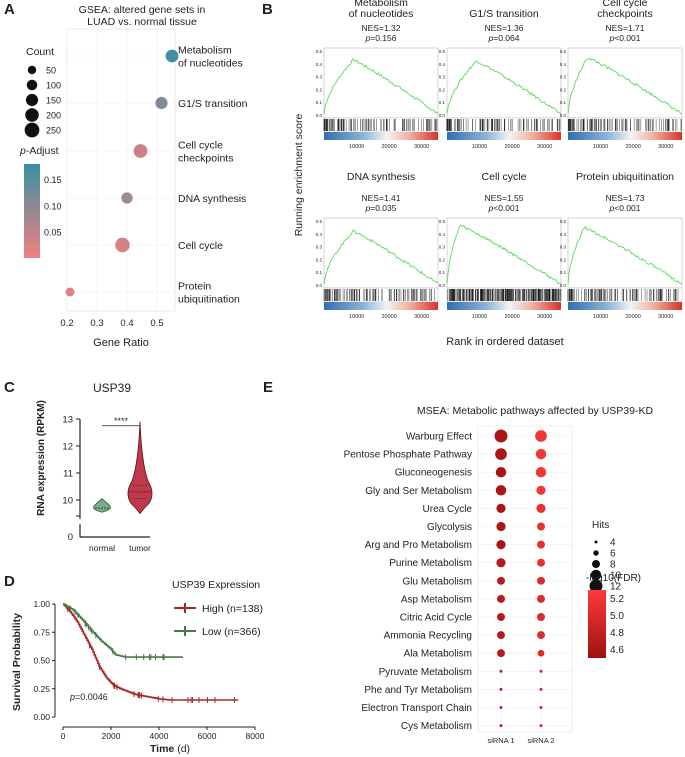 The image size is (685, 757). Describe the element at coordinates (53, 101) in the screenshot. I see `panel-a-count-legend-label: 150` at that location.